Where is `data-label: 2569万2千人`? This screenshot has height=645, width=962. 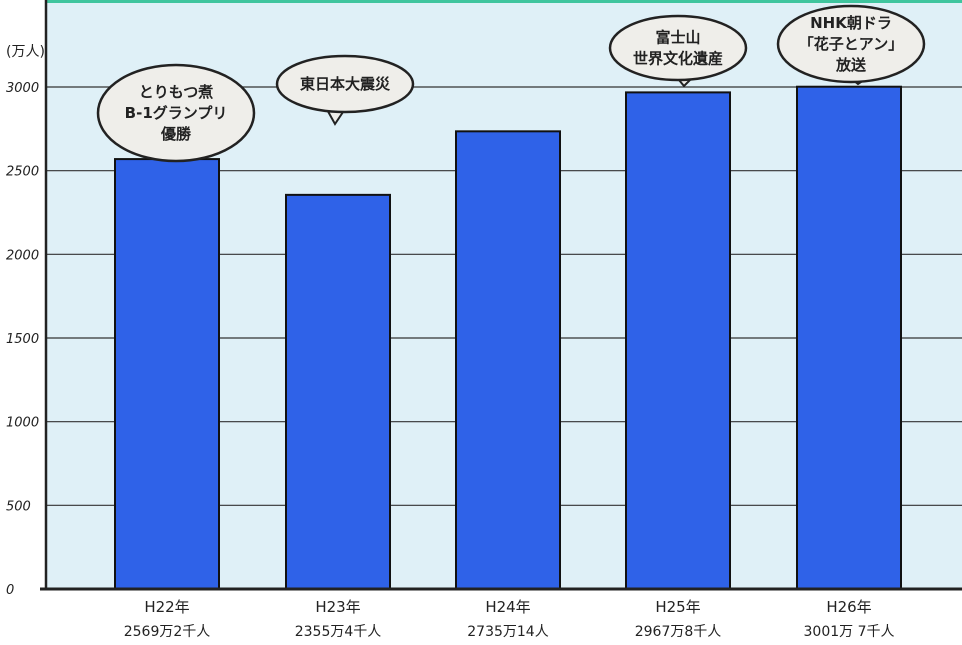
data-label: 2569万2千人 is located at coordinates (167, 632).